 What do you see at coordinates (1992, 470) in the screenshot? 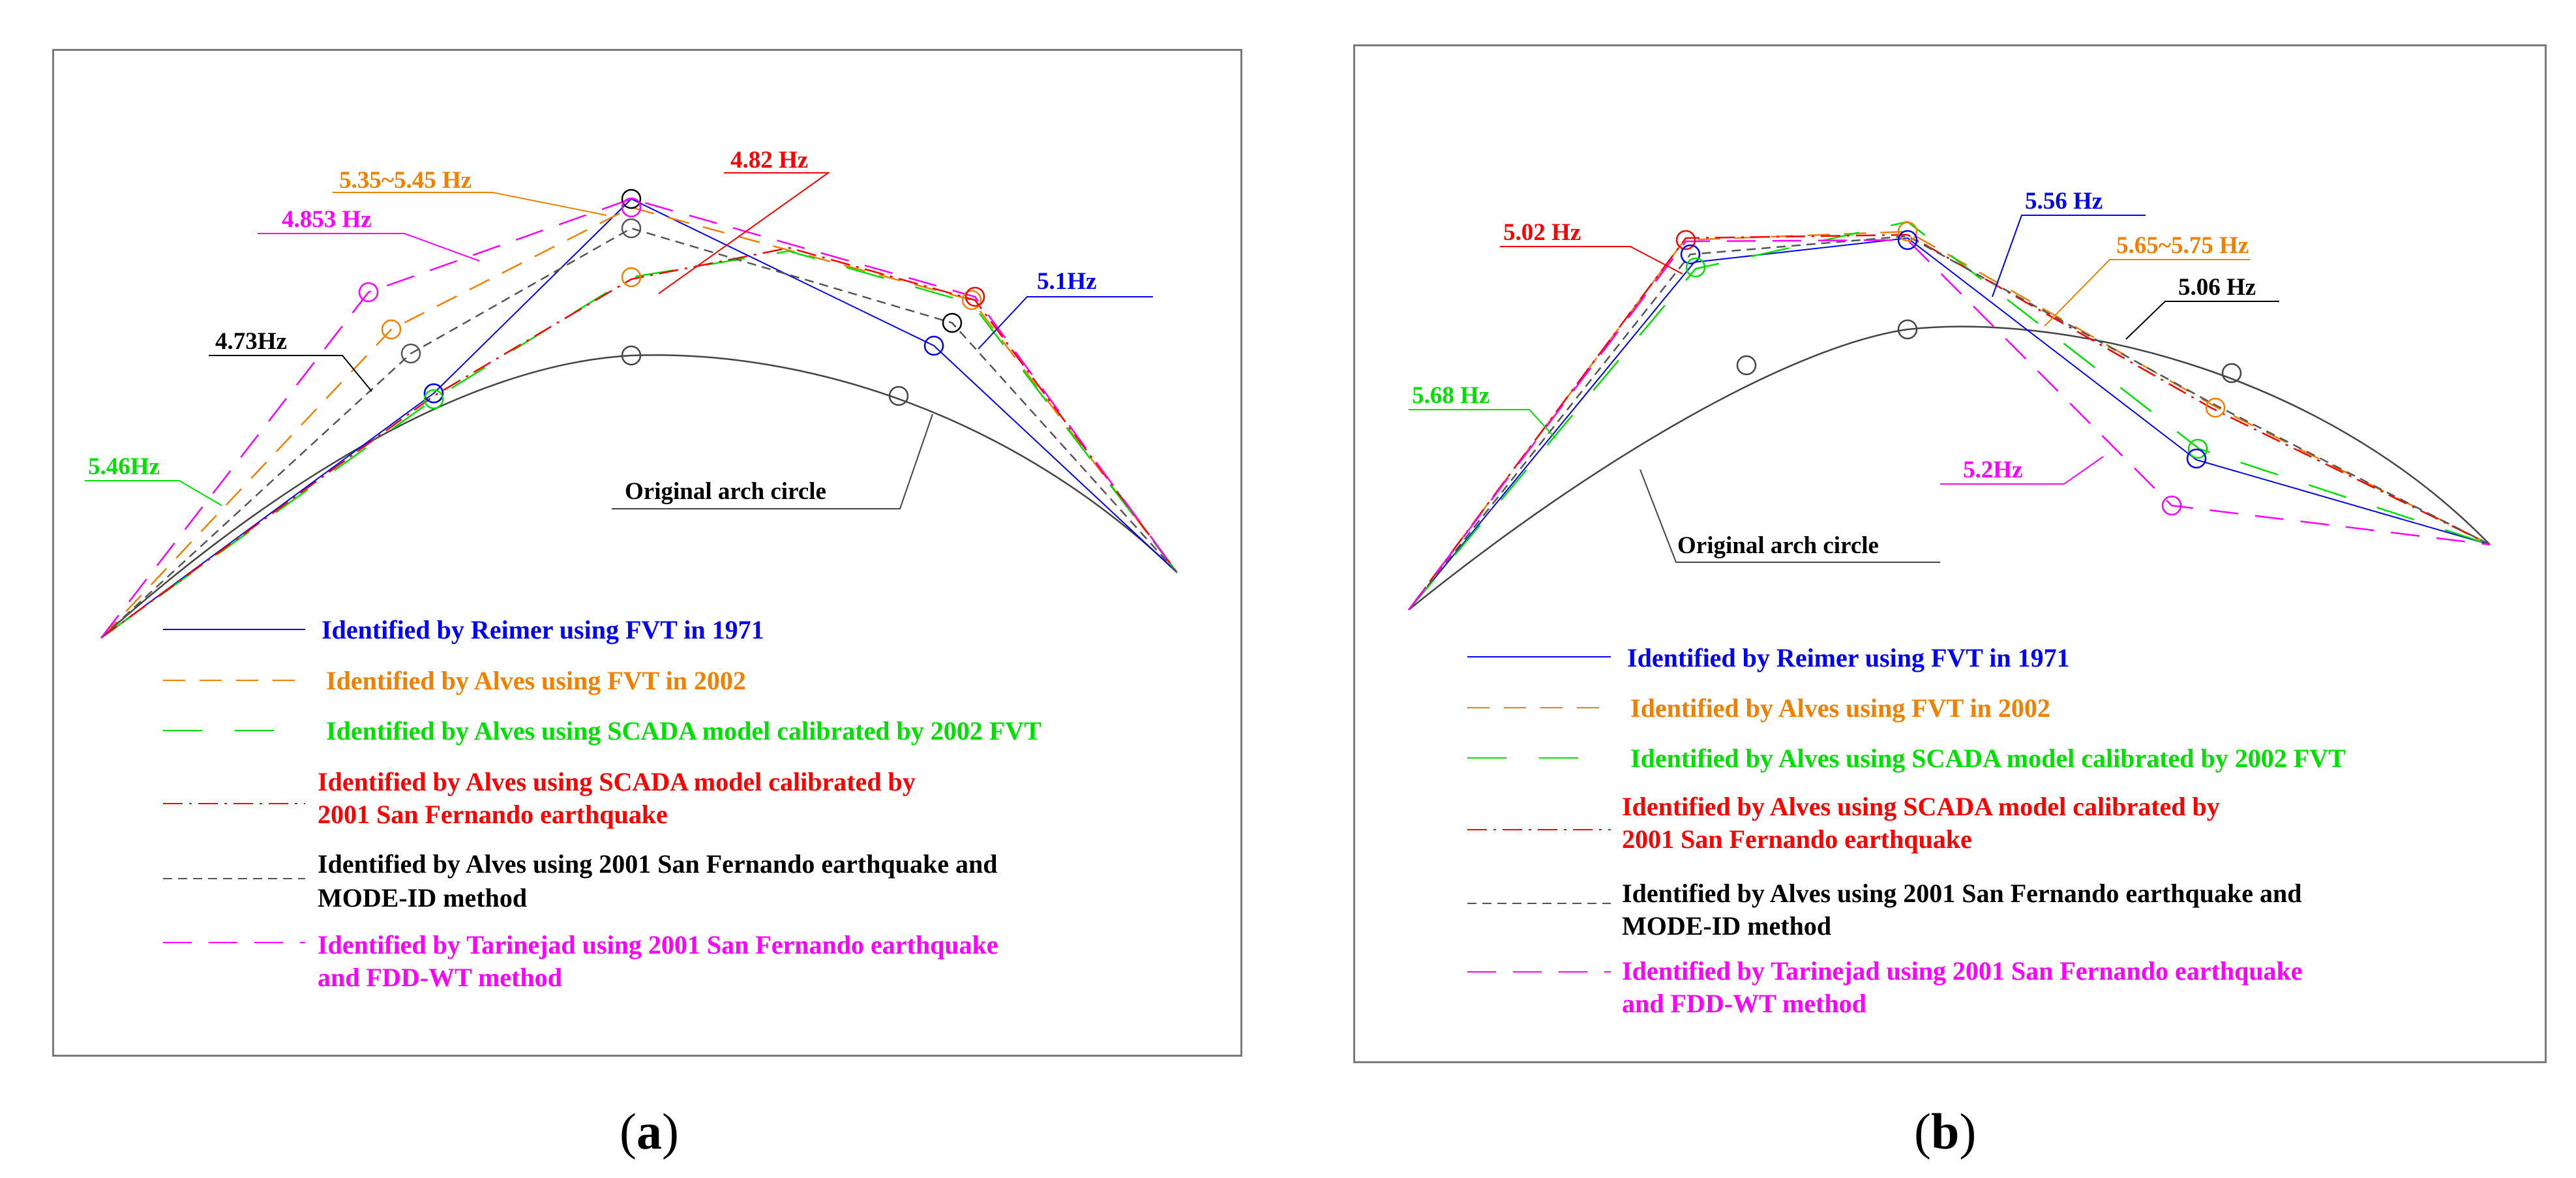
I see `freq-label-tarinejad-b: 5.2Hz` at bounding box center [1992, 470].